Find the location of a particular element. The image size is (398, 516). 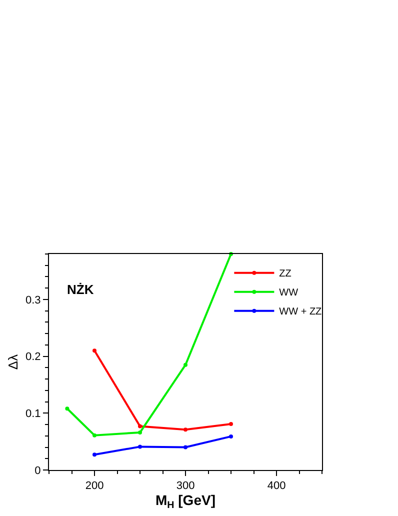

y-tick-label: 0.2 is located at coordinates (33, 357).